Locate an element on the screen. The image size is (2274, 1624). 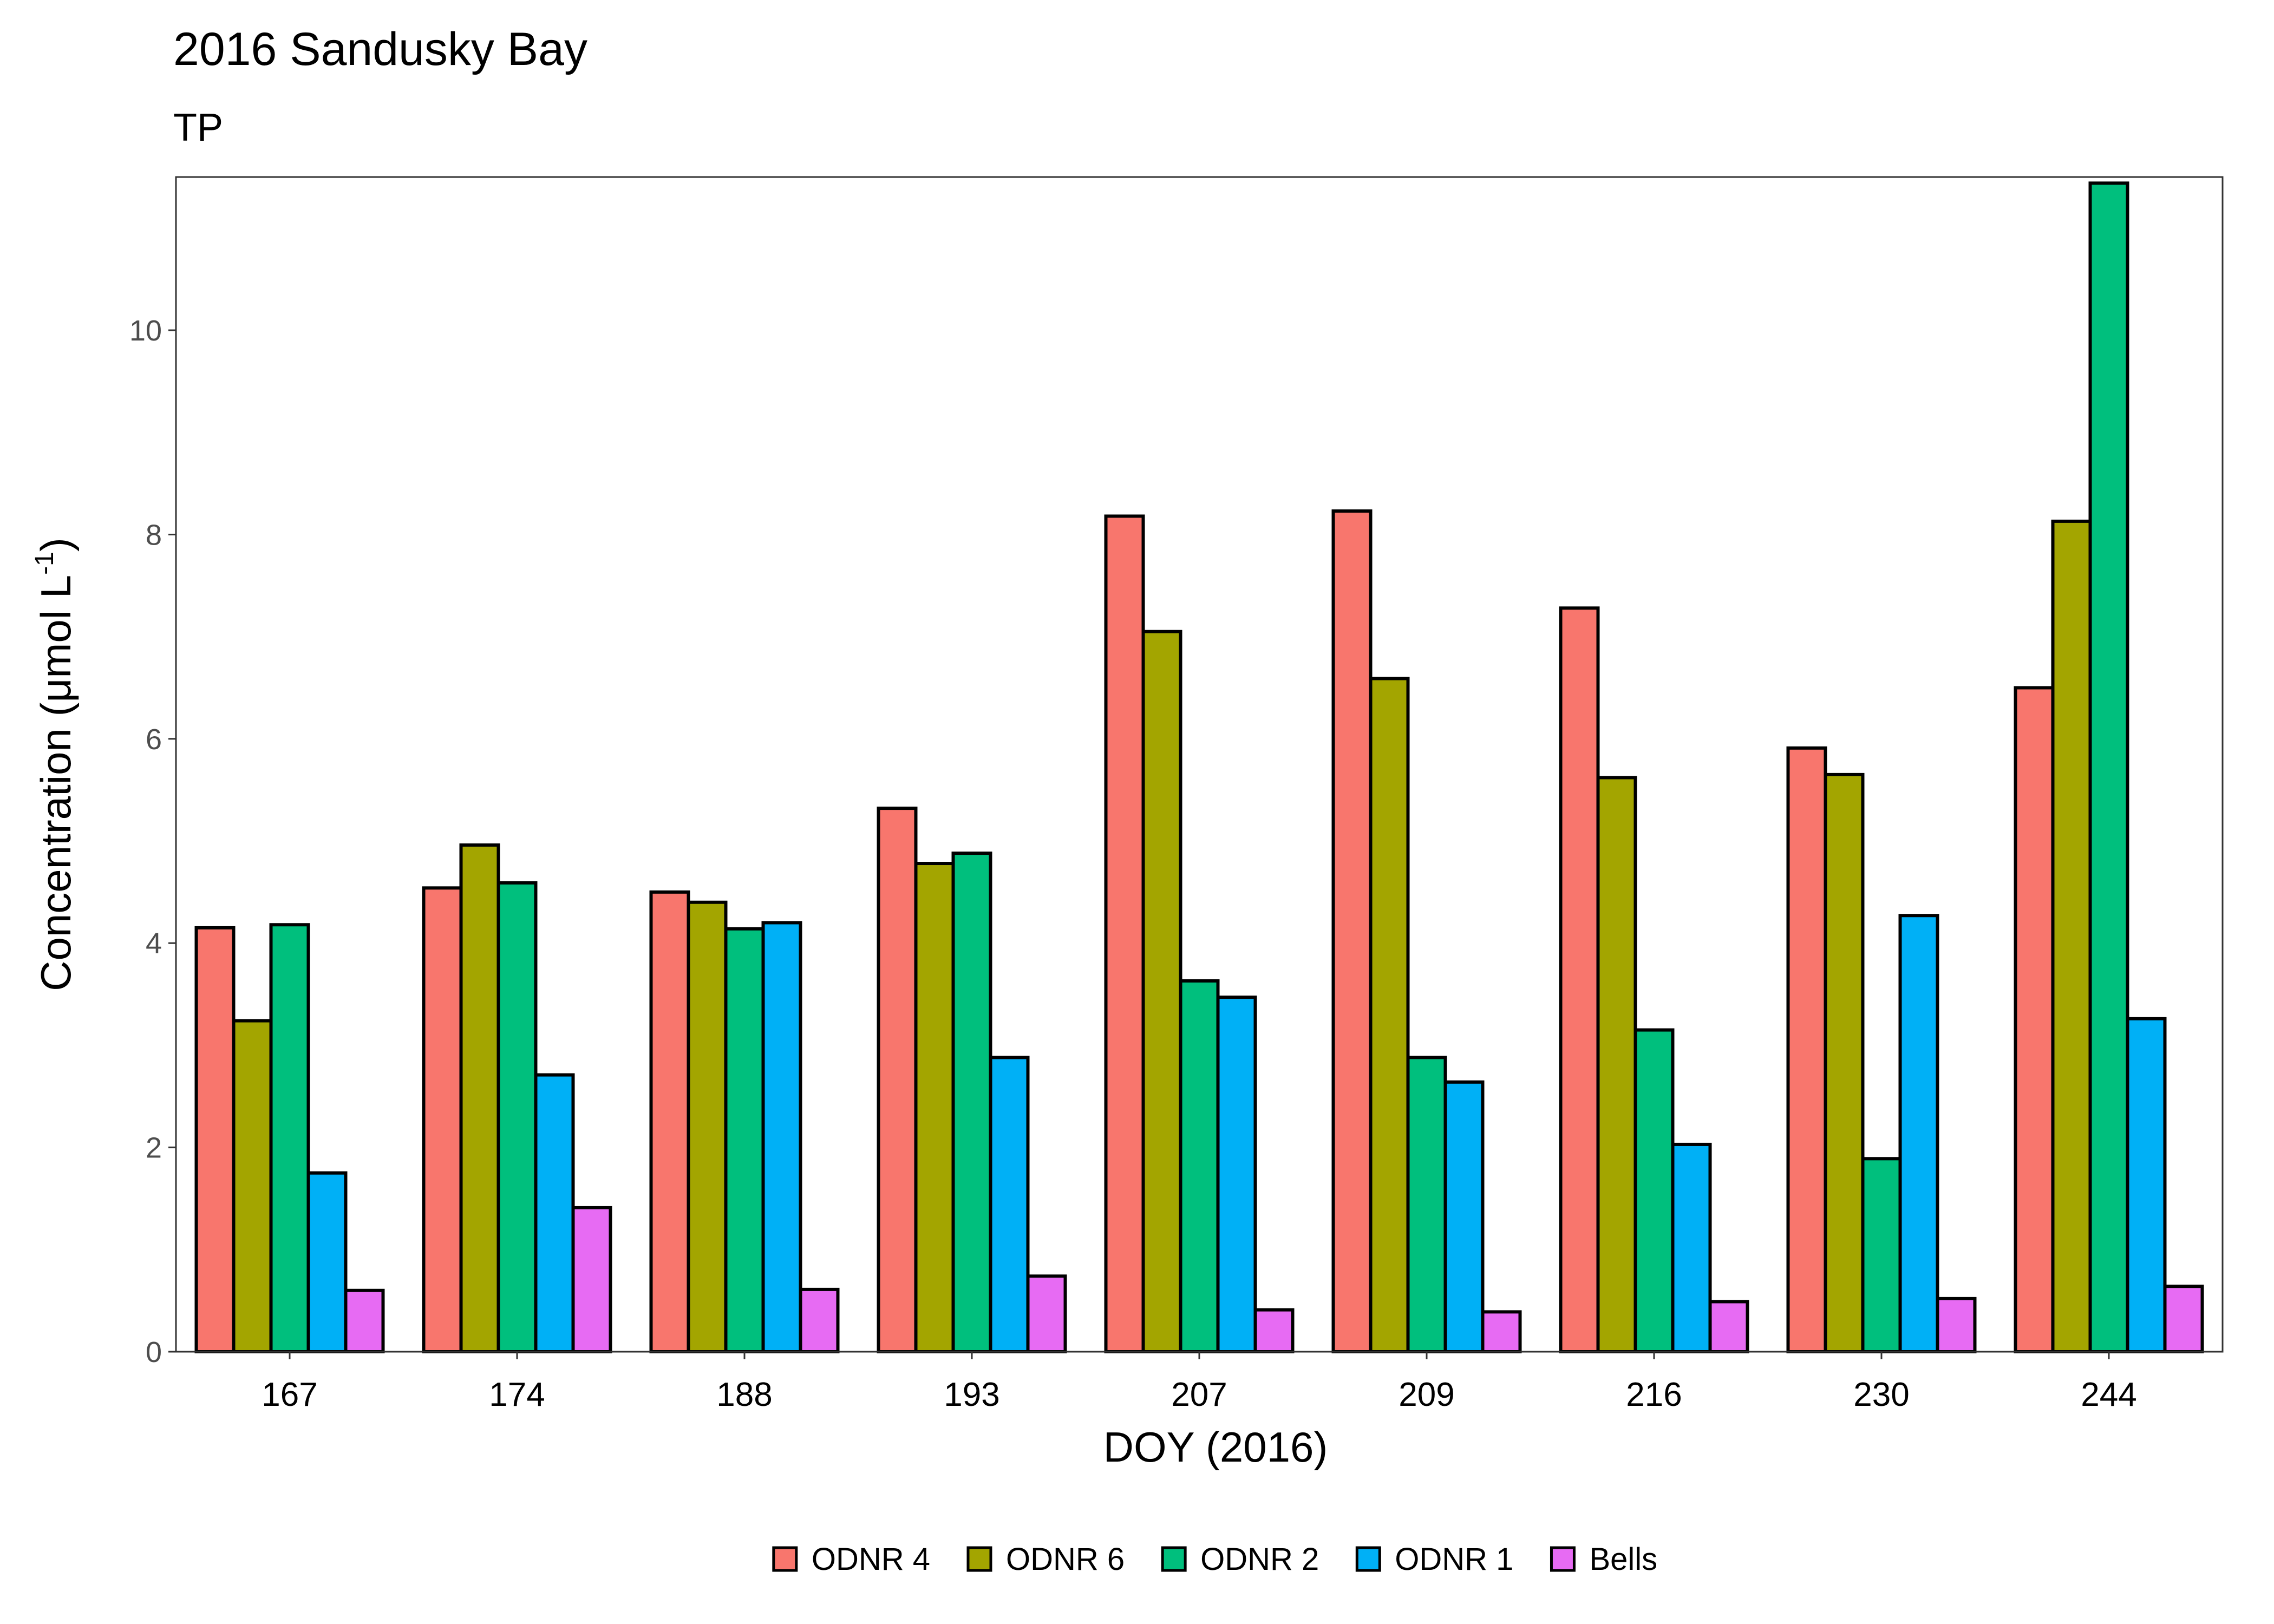
legend-label-odnr-1: ODNR 1 is located at coordinates (1454, 1560).